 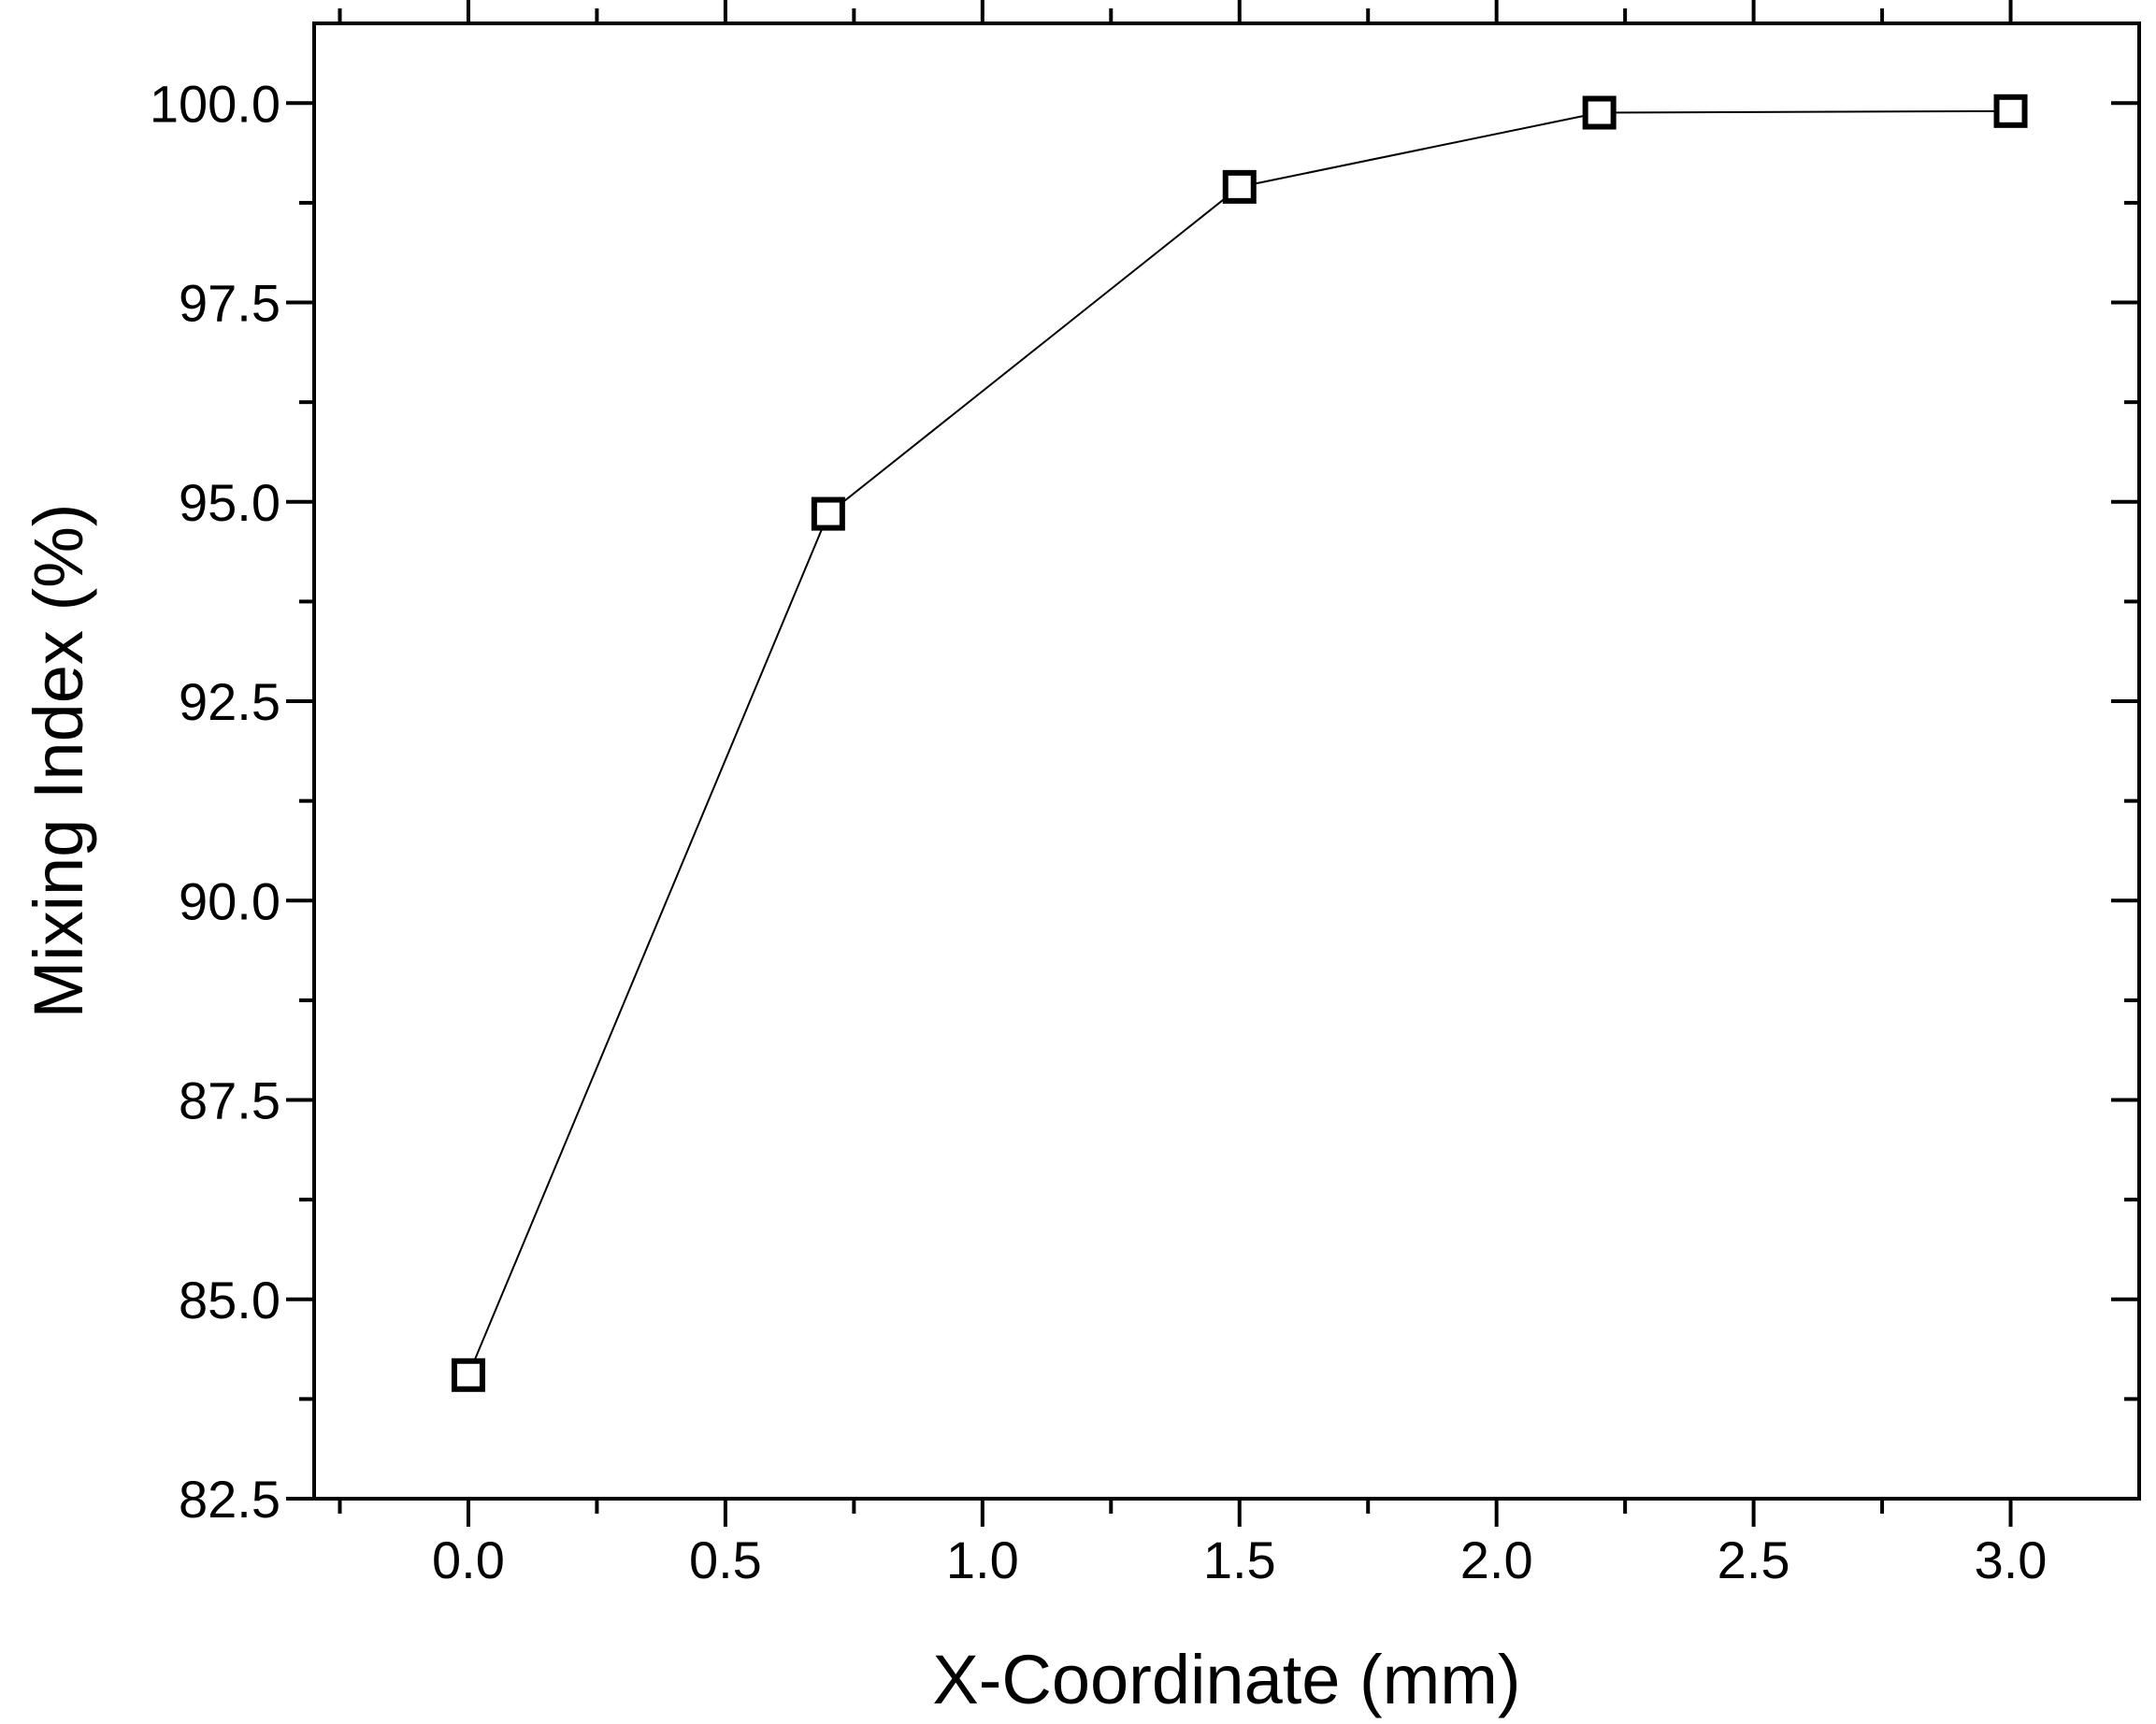 I want to click on y-tick-label: 85.0, so click(x=230, y=1300).